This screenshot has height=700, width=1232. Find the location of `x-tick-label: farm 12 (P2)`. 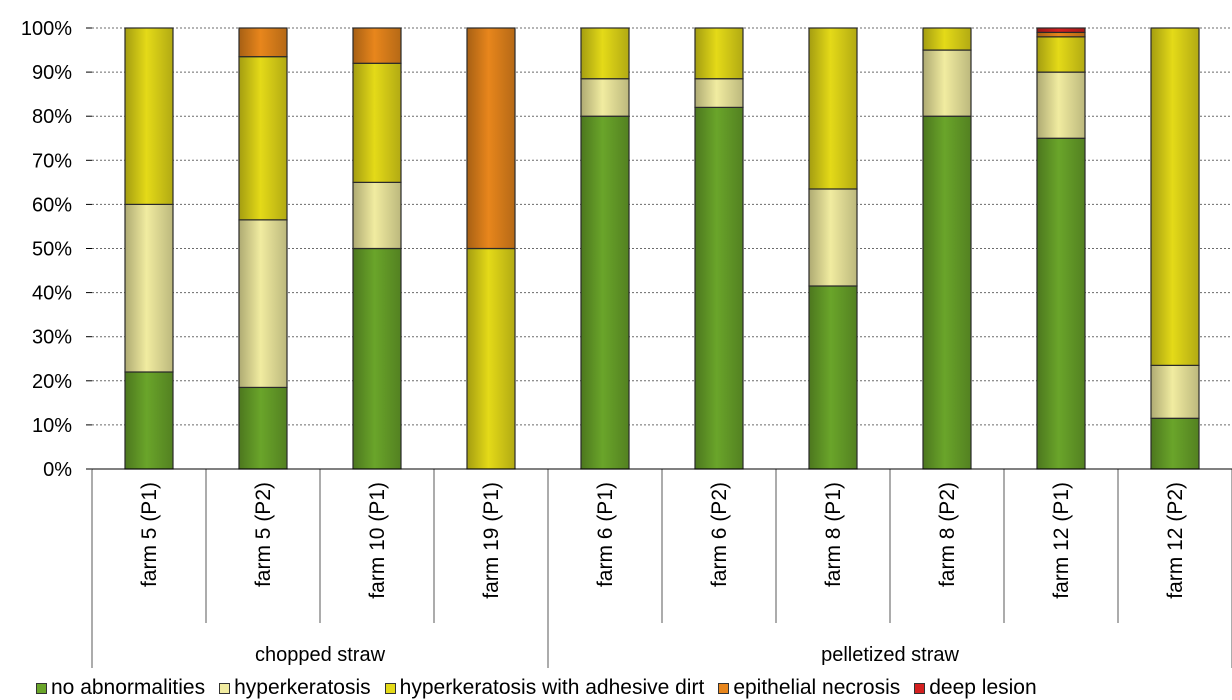

x-tick-label: farm 12 (P2) is located at coordinates (1175, 540).